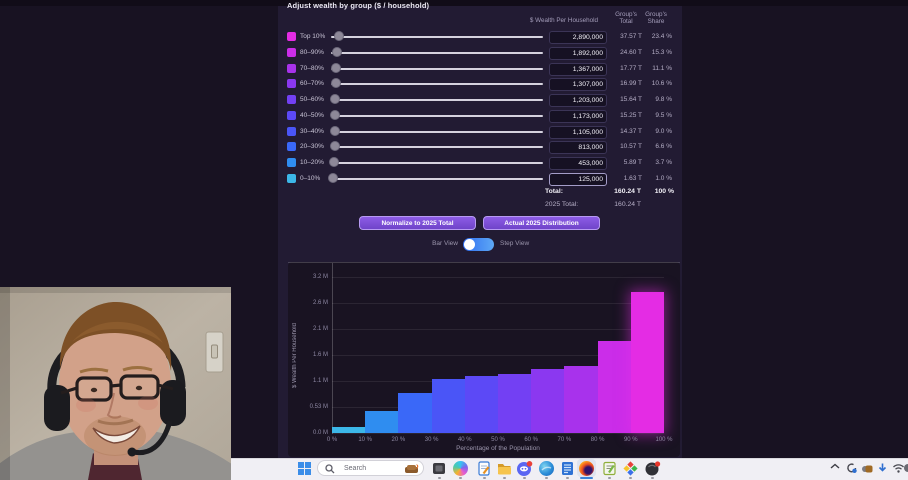 This screenshot has width=908, height=480. Describe the element at coordinates (531, 440) in the screenshot. I see `chart-x-tick: 60 %` at that location.